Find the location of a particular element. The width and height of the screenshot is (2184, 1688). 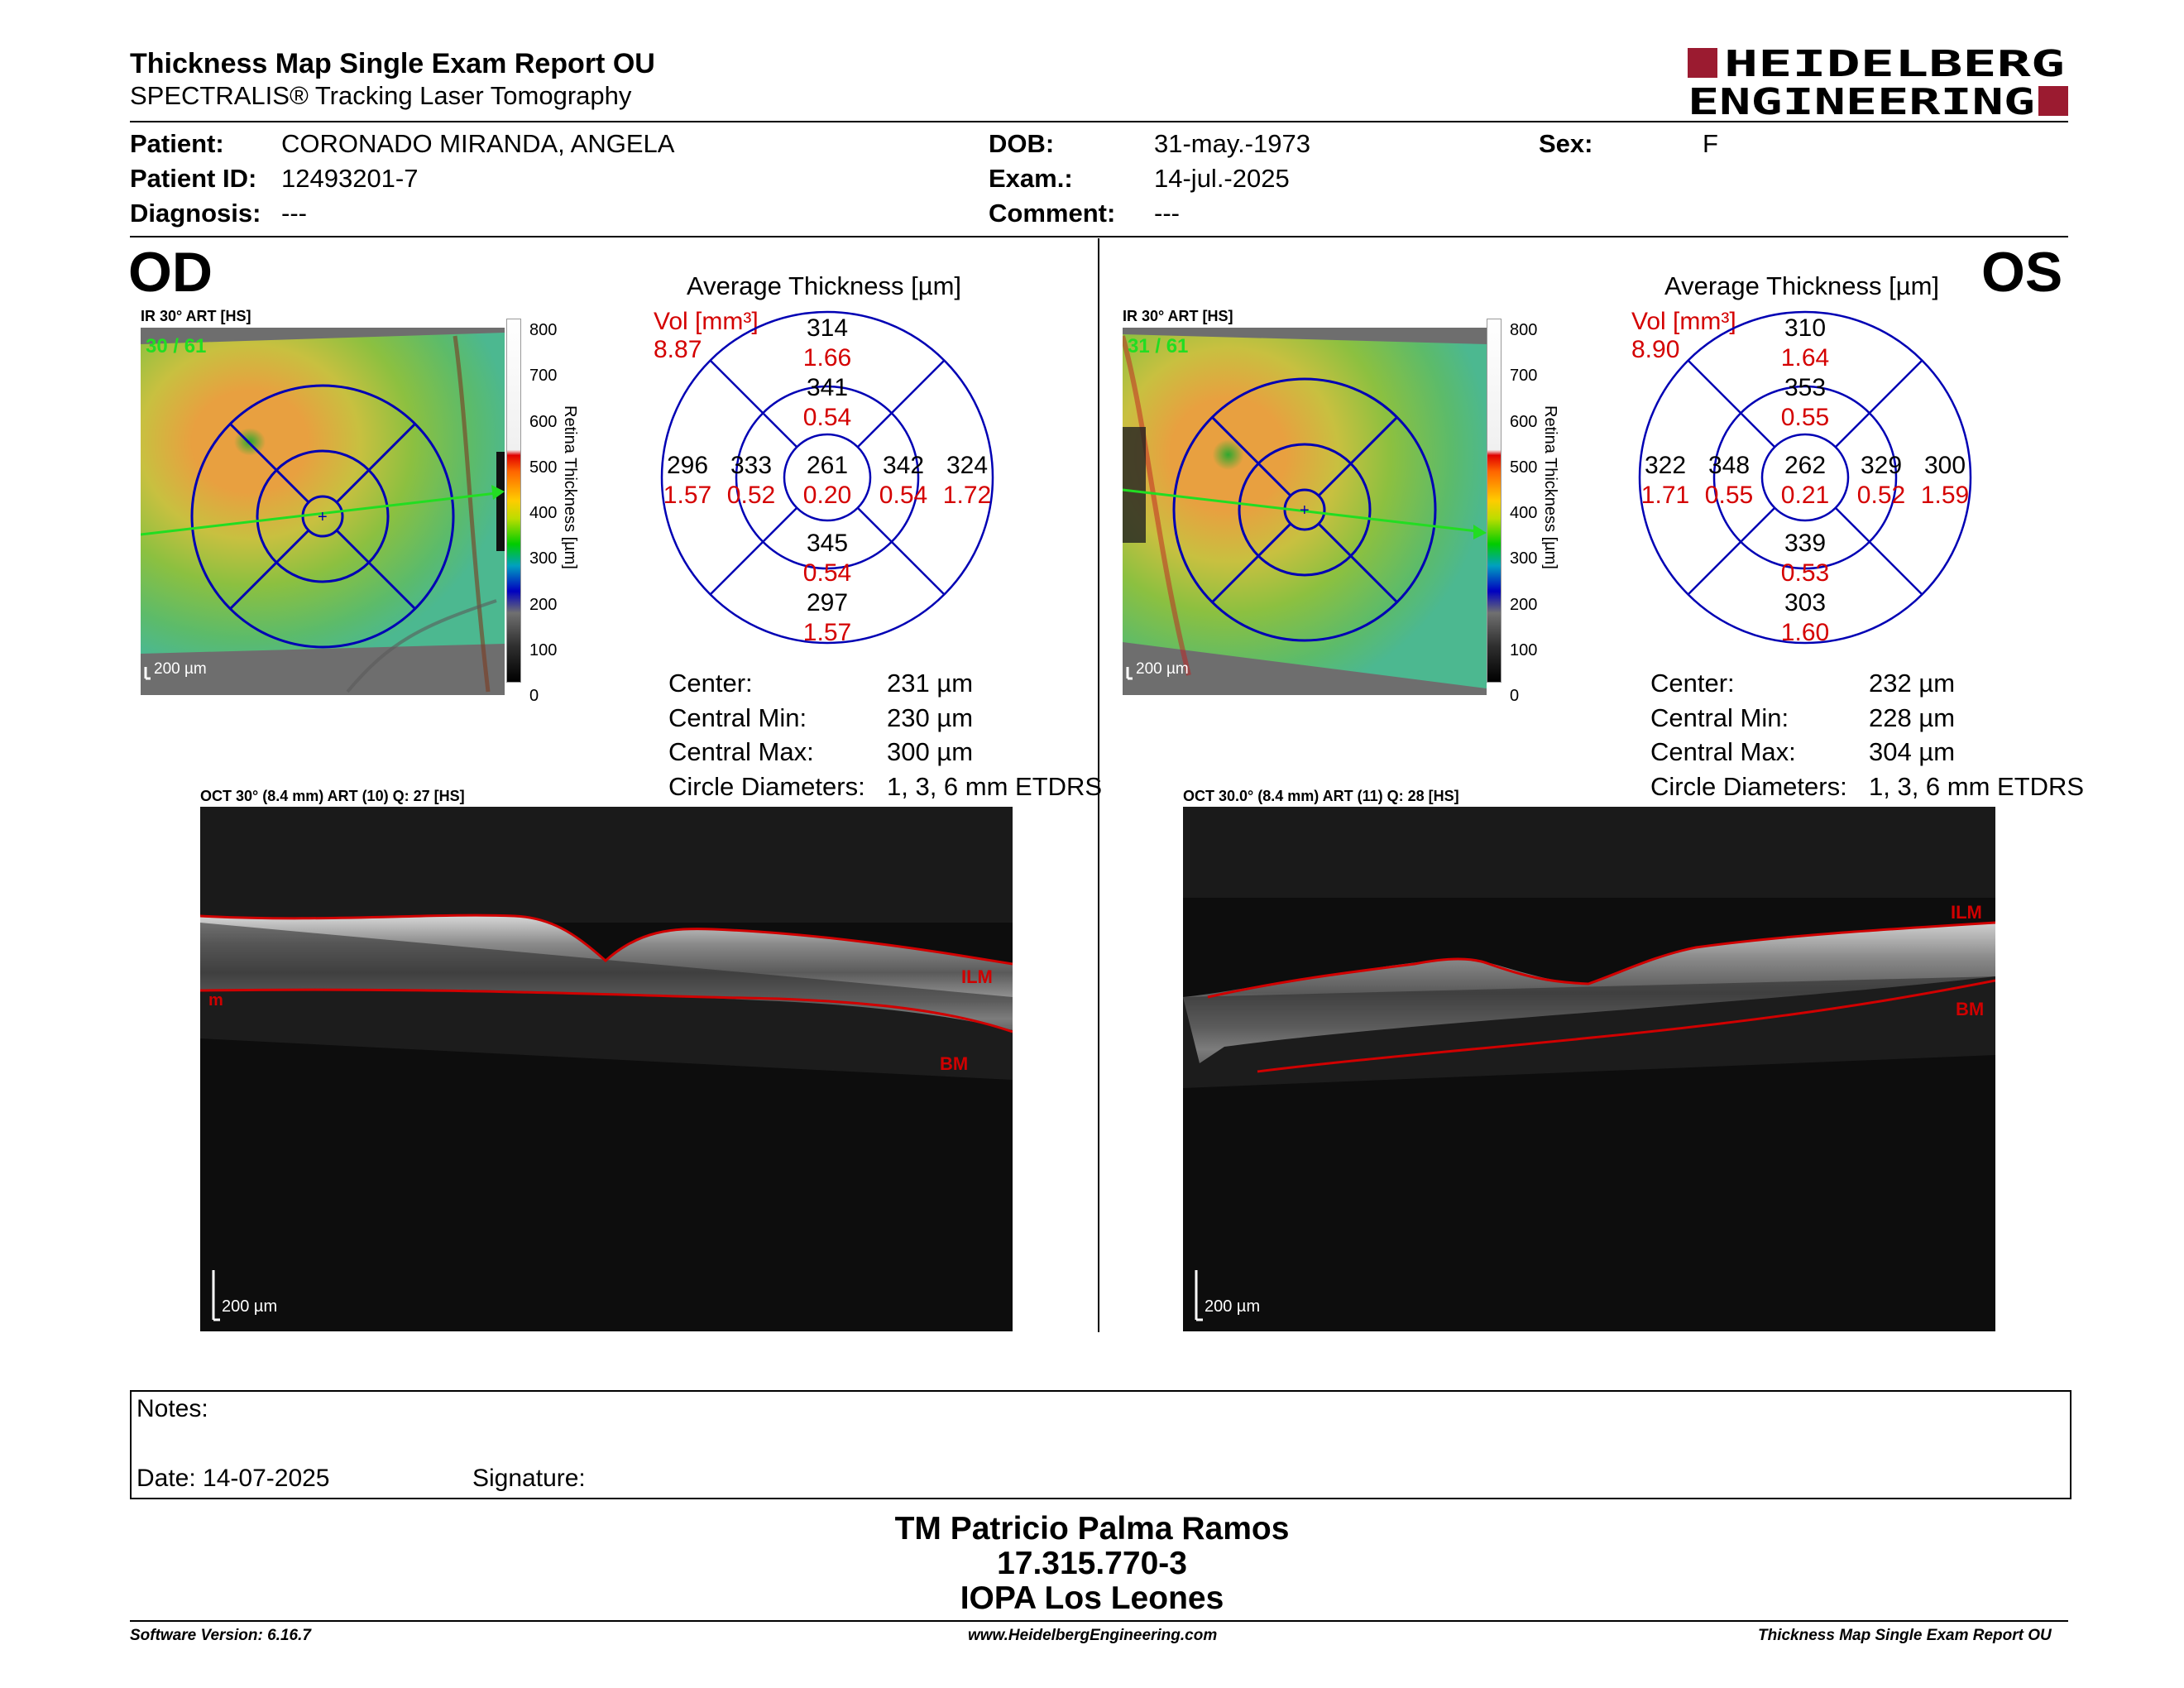

svg-text: m is located at coordinates (215, 1000).